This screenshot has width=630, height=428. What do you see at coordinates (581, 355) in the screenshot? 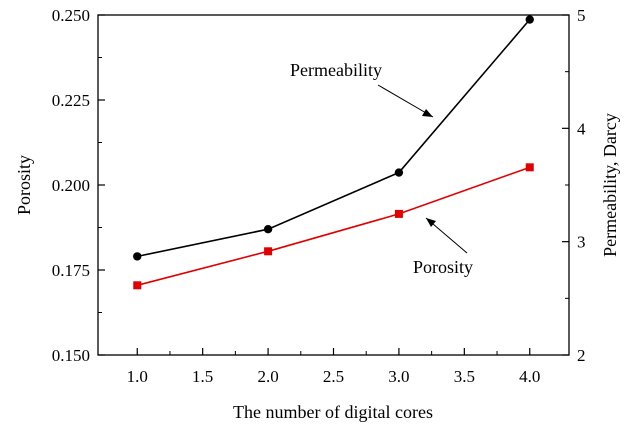
I see `right-tick-label: 2` at bounding box center [581, 355].